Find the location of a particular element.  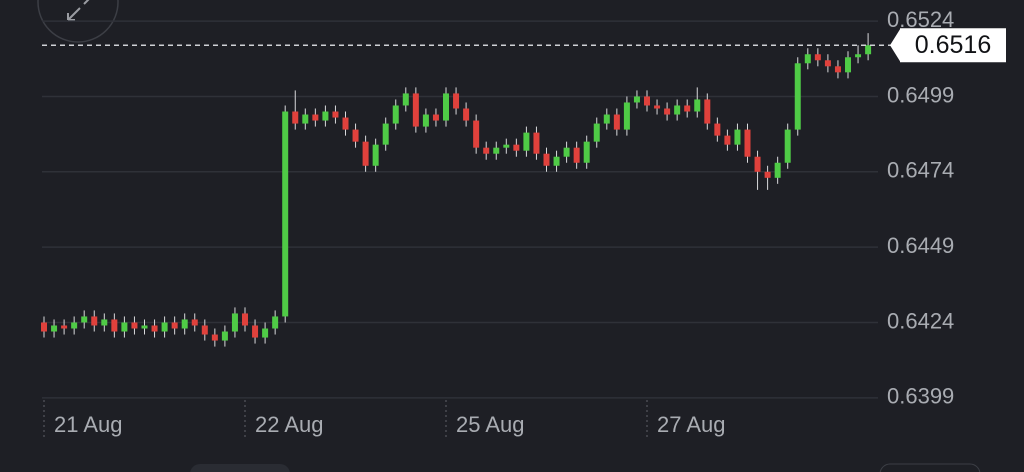

x-tick-label: 21 Aug is located at coordinates (88, 424).